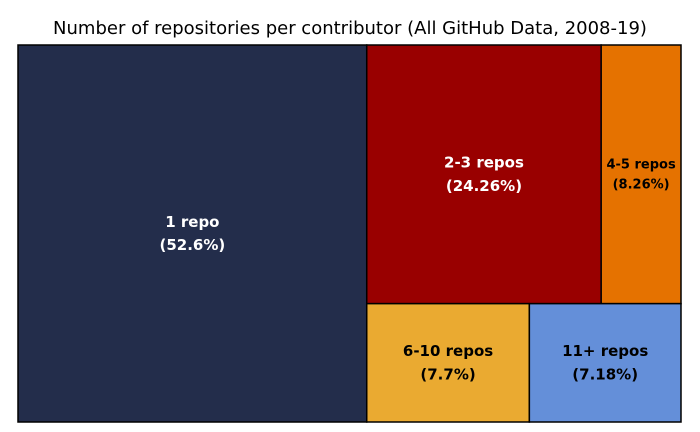  I want to click on tile-value-2-3-repos: (24.26%), so click(484, 186).